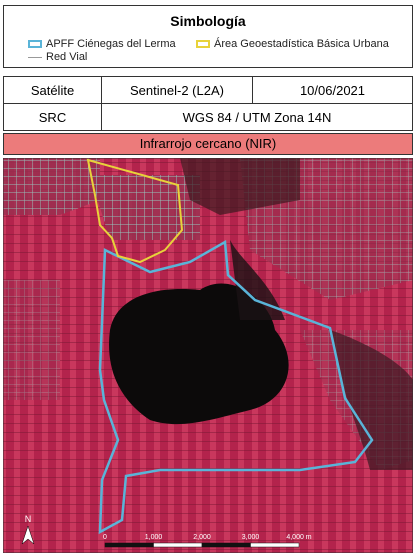  Describe the element at coordinates (154, 537) in the screenshot. I see `scale-label: 1,000` at that location.